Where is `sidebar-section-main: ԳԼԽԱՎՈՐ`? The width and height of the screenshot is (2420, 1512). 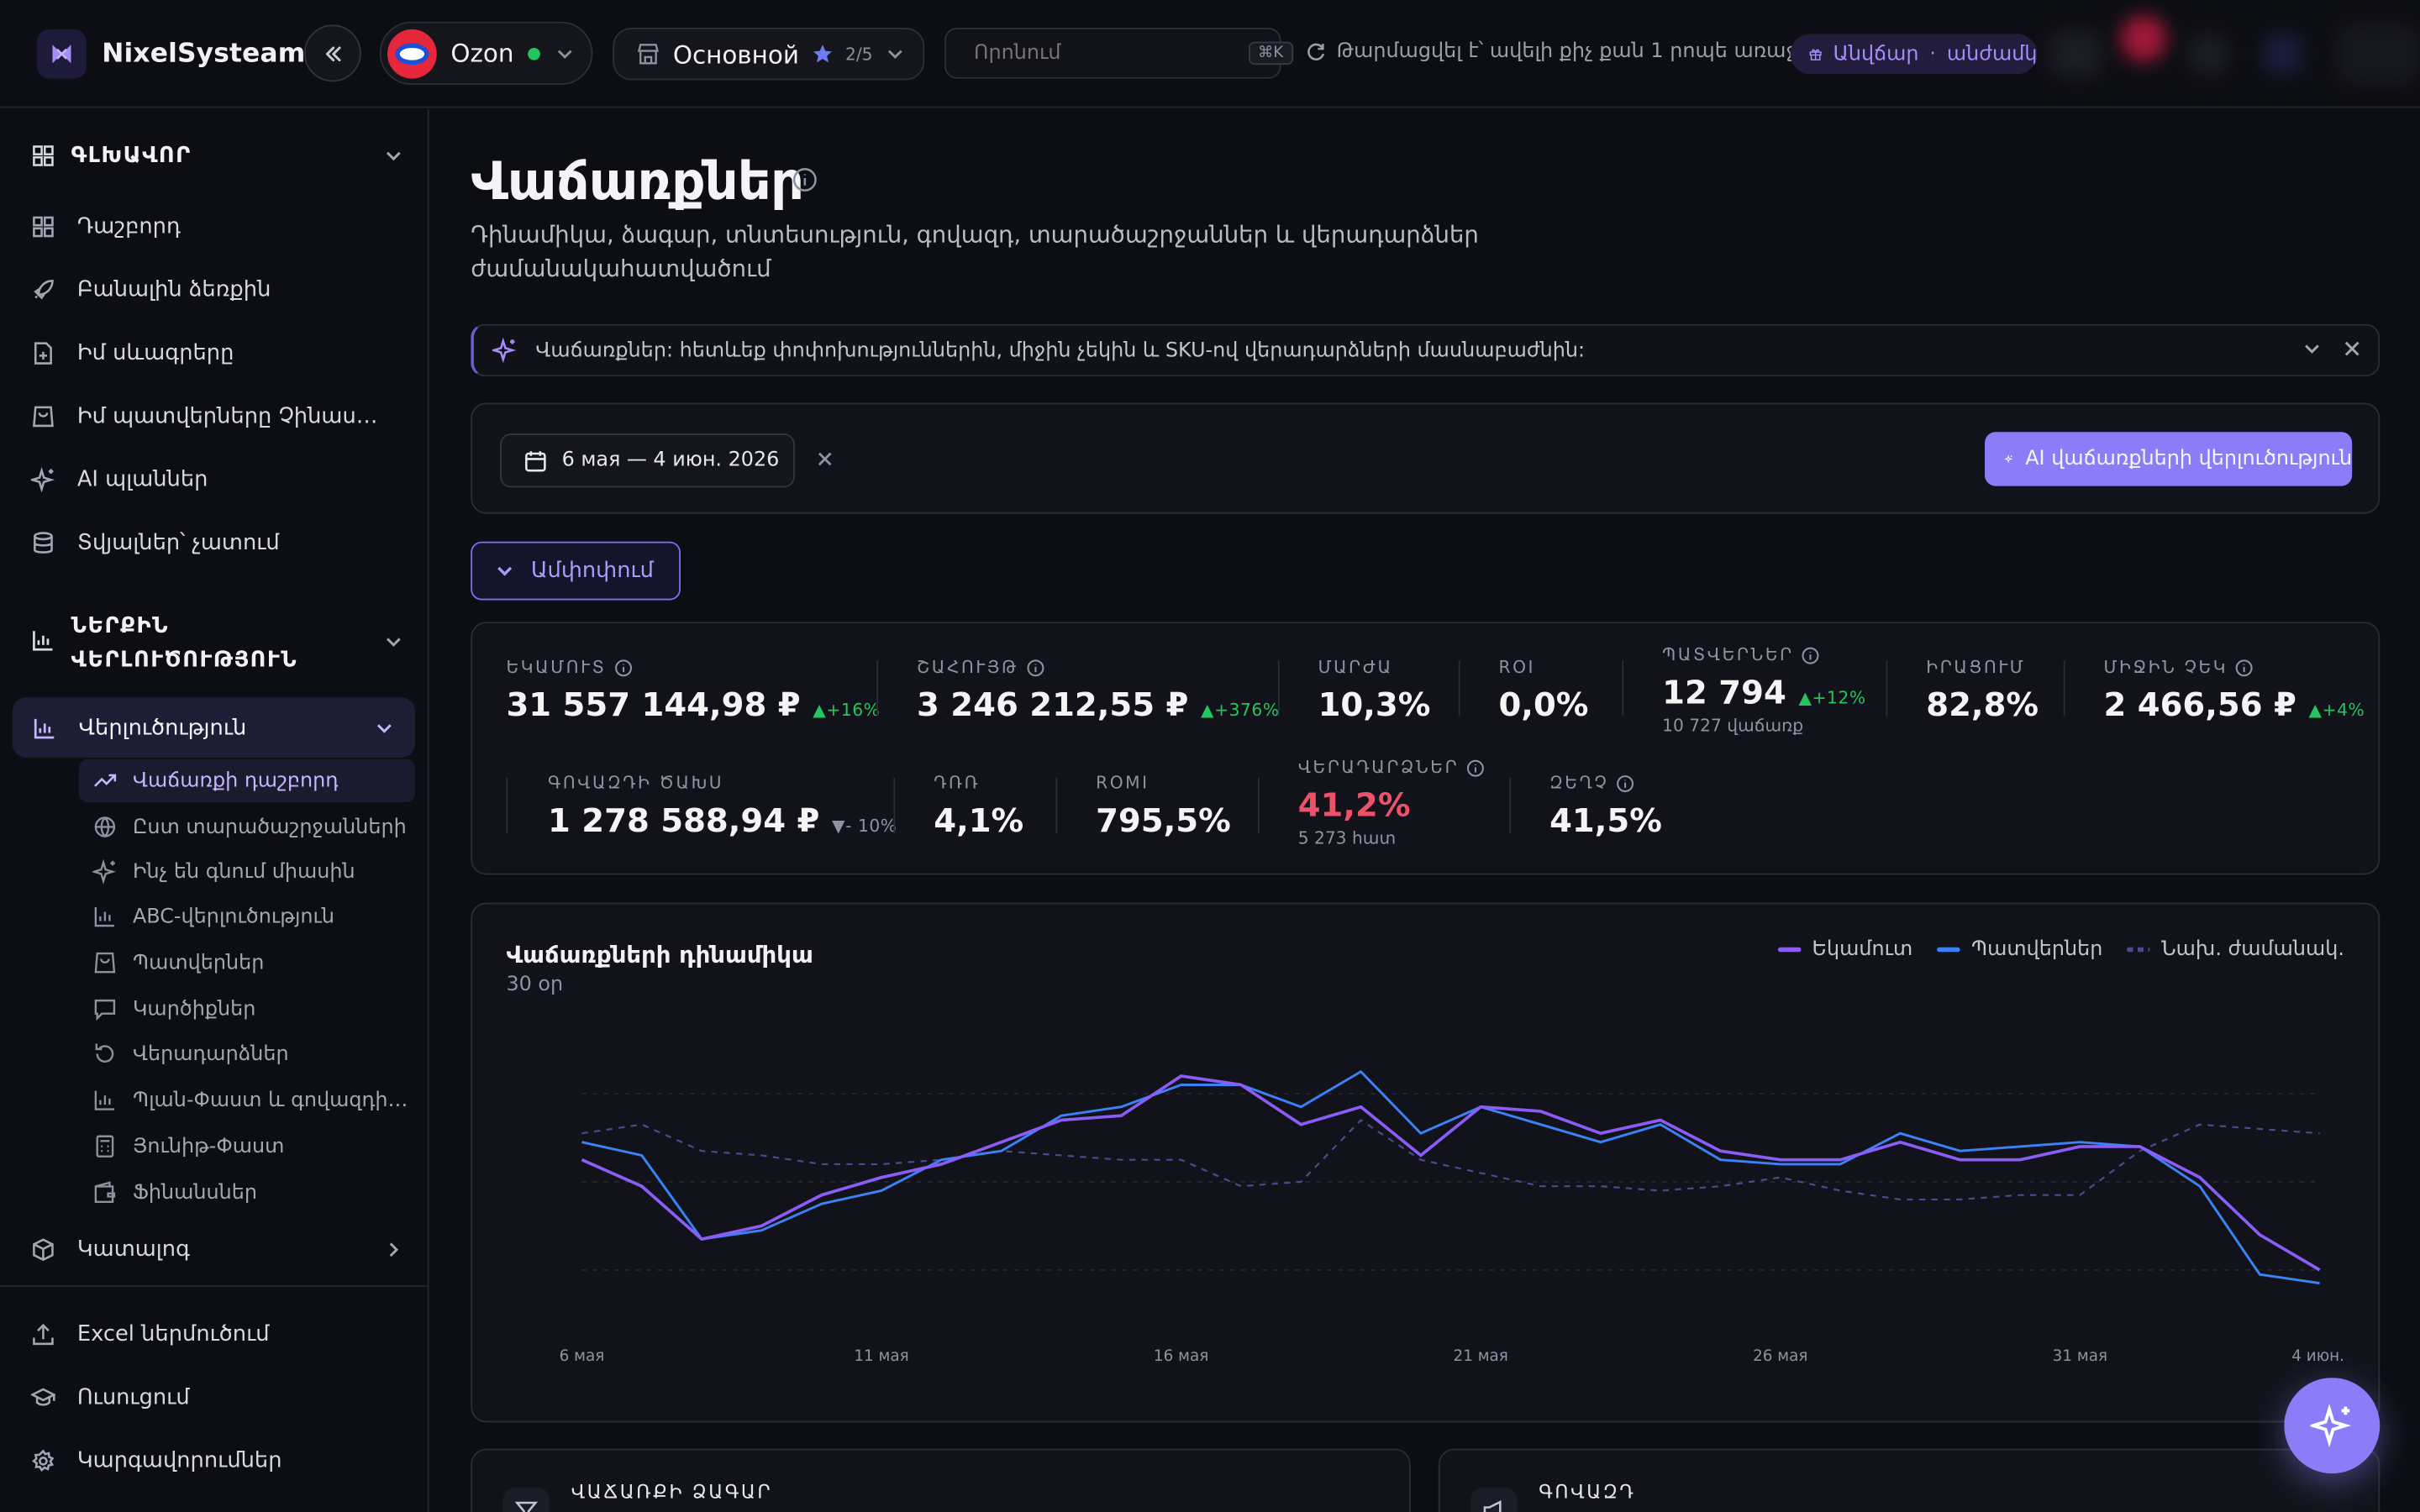 sidebar-section-main: ԳԼԽԱՎՈՐ is located at coordinates (218, 156).